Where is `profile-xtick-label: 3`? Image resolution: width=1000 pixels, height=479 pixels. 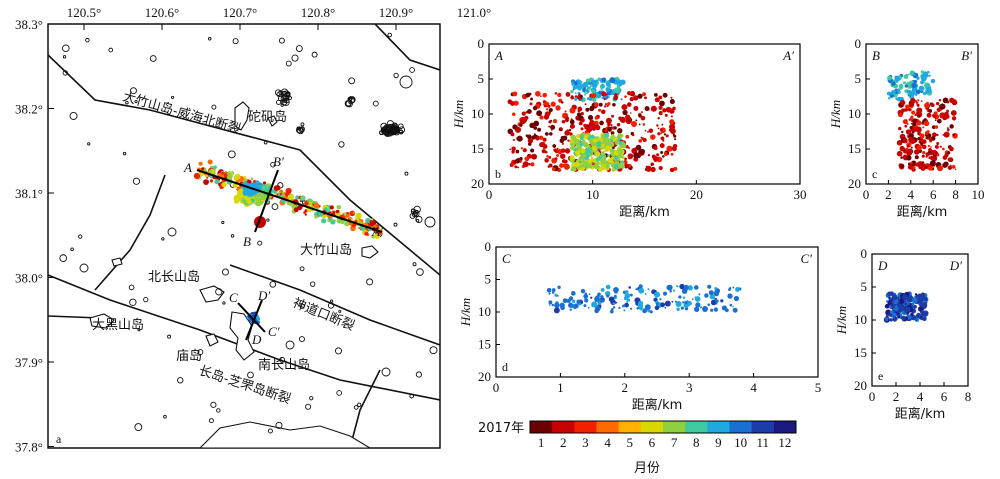
profile-xtick-label: 3 is located at coordinates (689, 387).